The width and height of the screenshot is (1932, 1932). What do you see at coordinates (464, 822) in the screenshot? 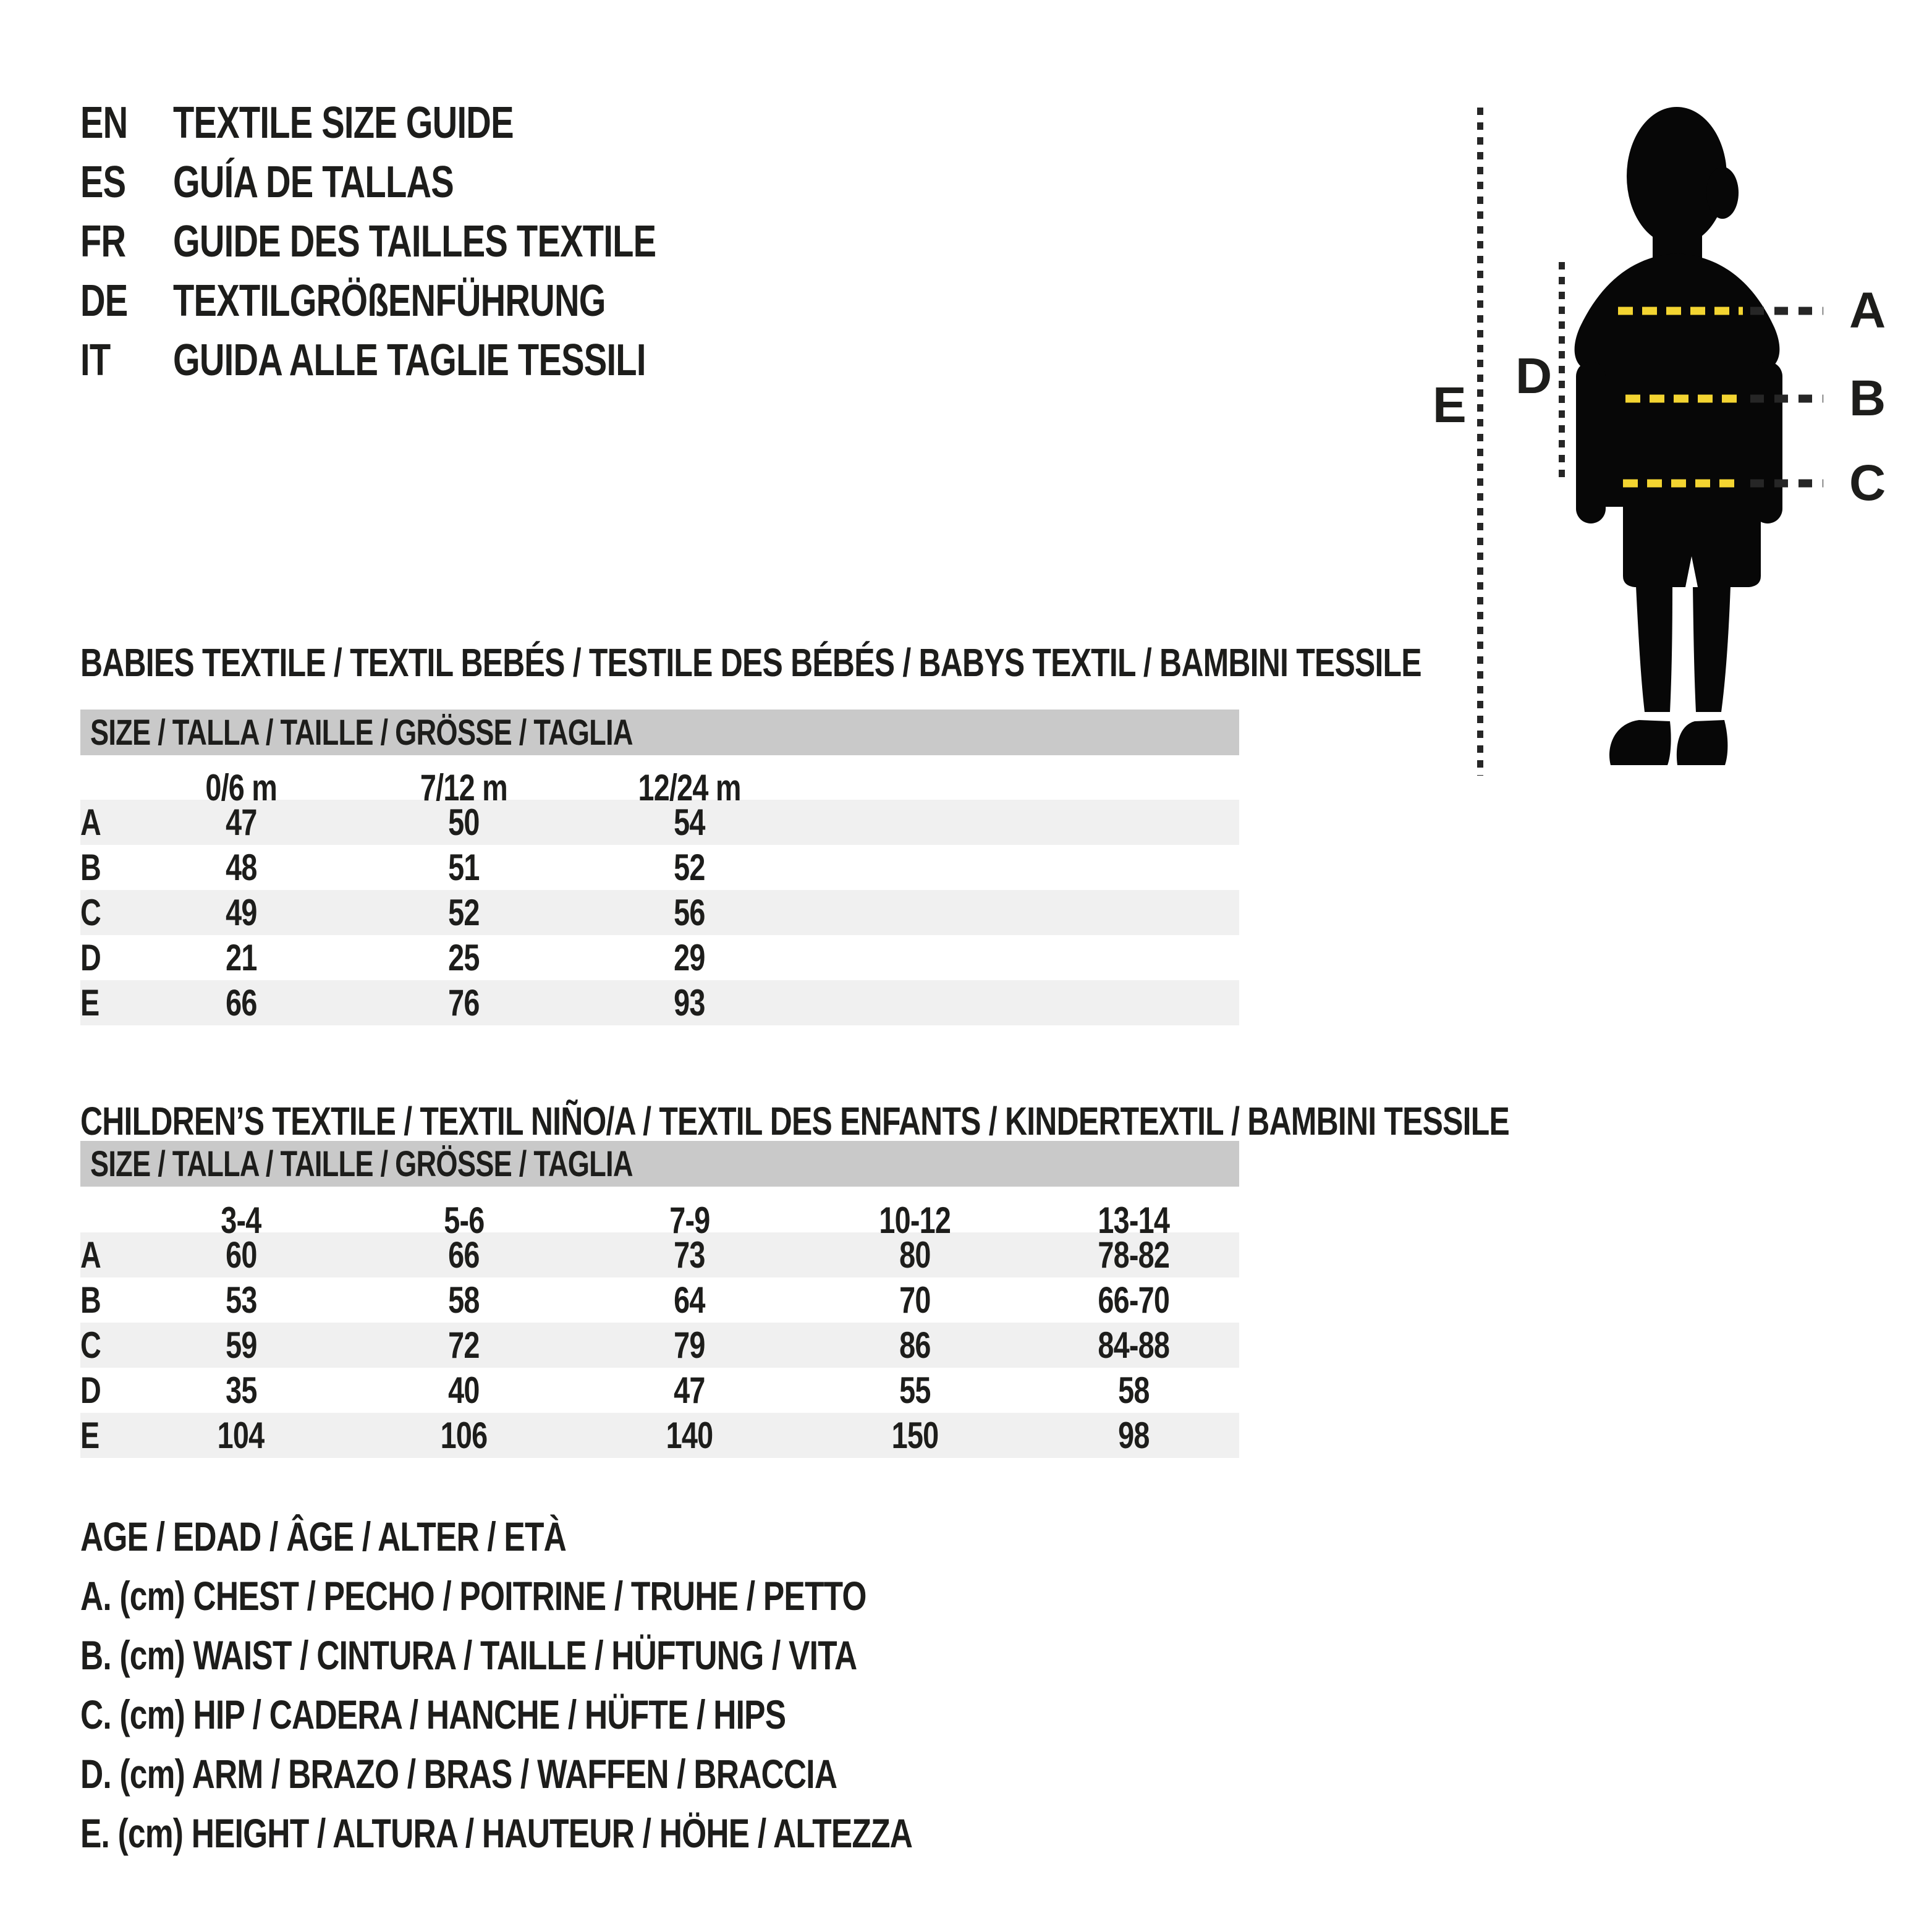
I see `cell: 50` at bounding box center [464, 822].